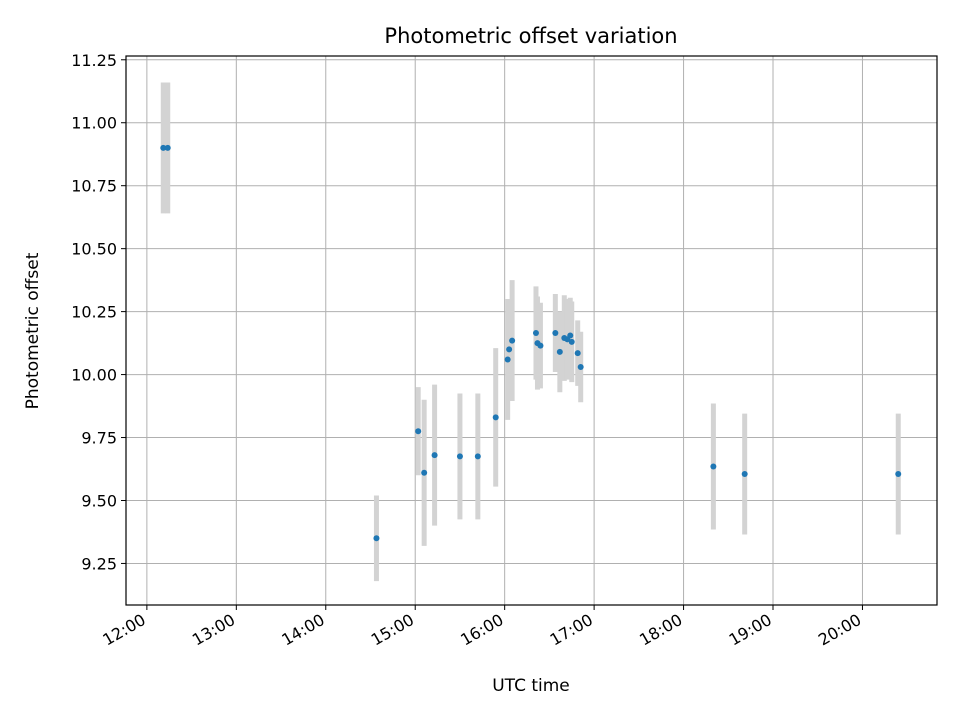 This screenshot has width=960, height=720. I want to click on y-tick-label: 11.00, so click(94, 123).